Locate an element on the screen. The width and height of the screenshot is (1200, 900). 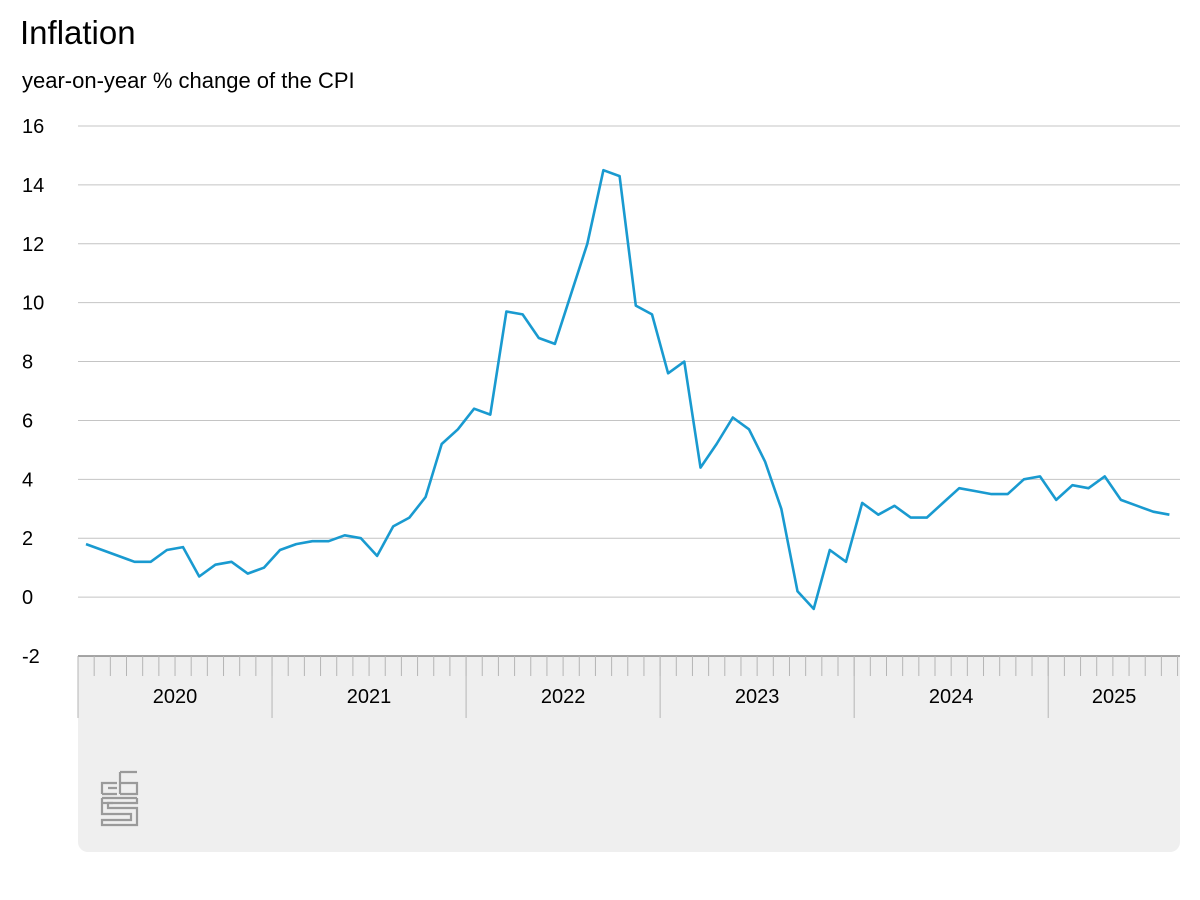
chart-subtitle: year-on-year % change of the CPI is located at coordinates (188, 80).